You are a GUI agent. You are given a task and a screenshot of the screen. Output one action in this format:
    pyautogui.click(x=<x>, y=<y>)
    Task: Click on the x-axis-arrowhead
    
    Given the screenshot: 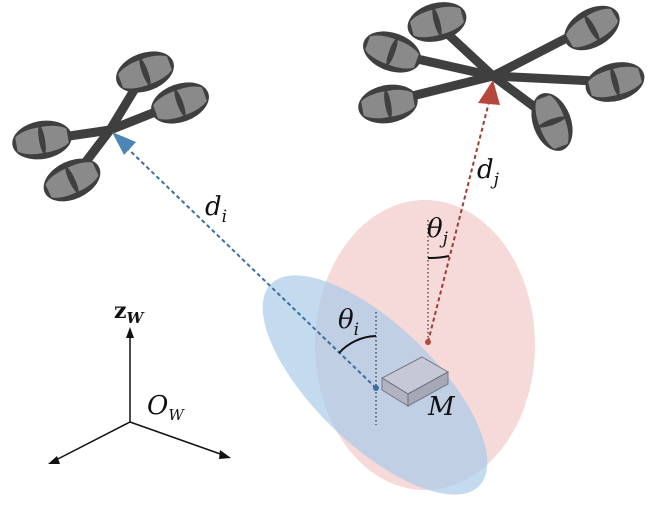 What is the action you would take?
    pyautogui.click(x=54, y=460)
    